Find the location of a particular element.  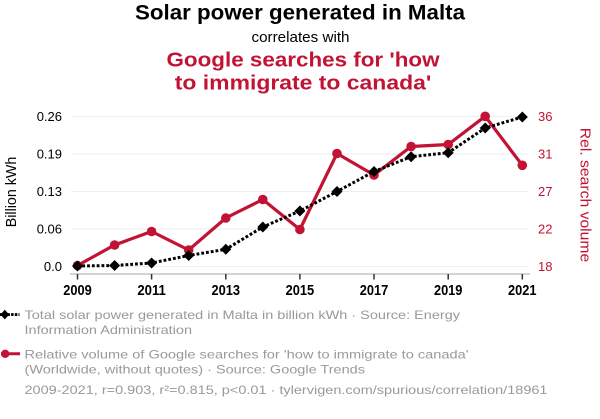

svg-text: Rel. search volume is located at coordinates (585, 195).